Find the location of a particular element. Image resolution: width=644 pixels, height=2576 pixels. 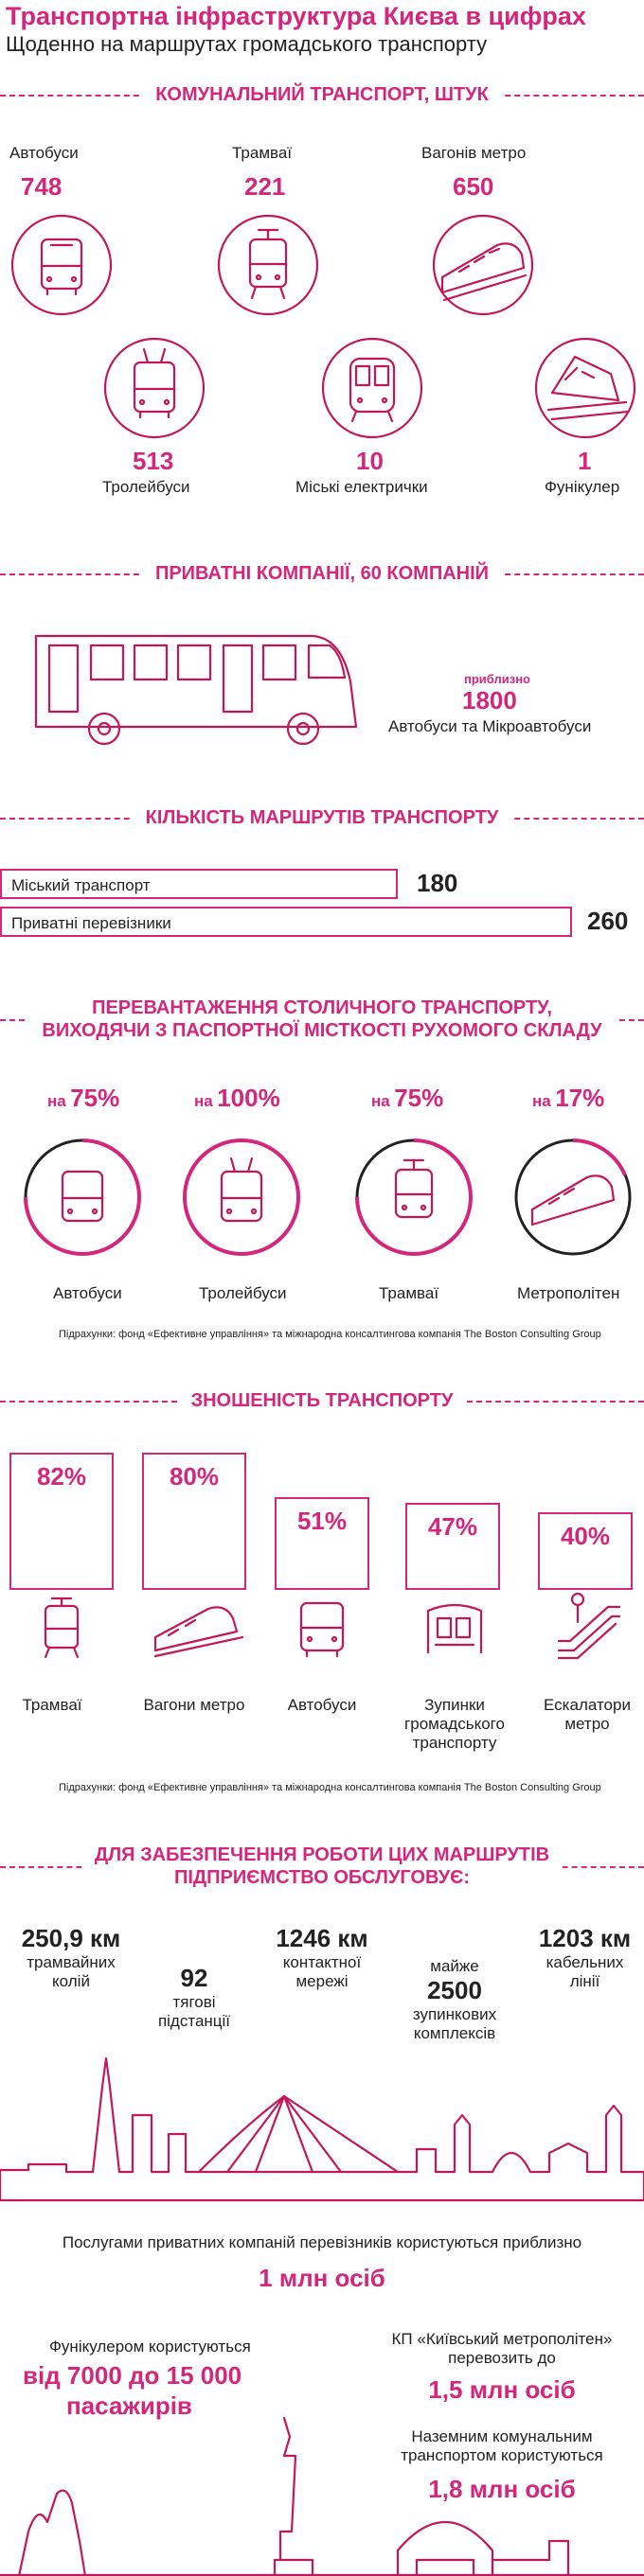

approx-label: приблизно is located at coordinates (497, 679).